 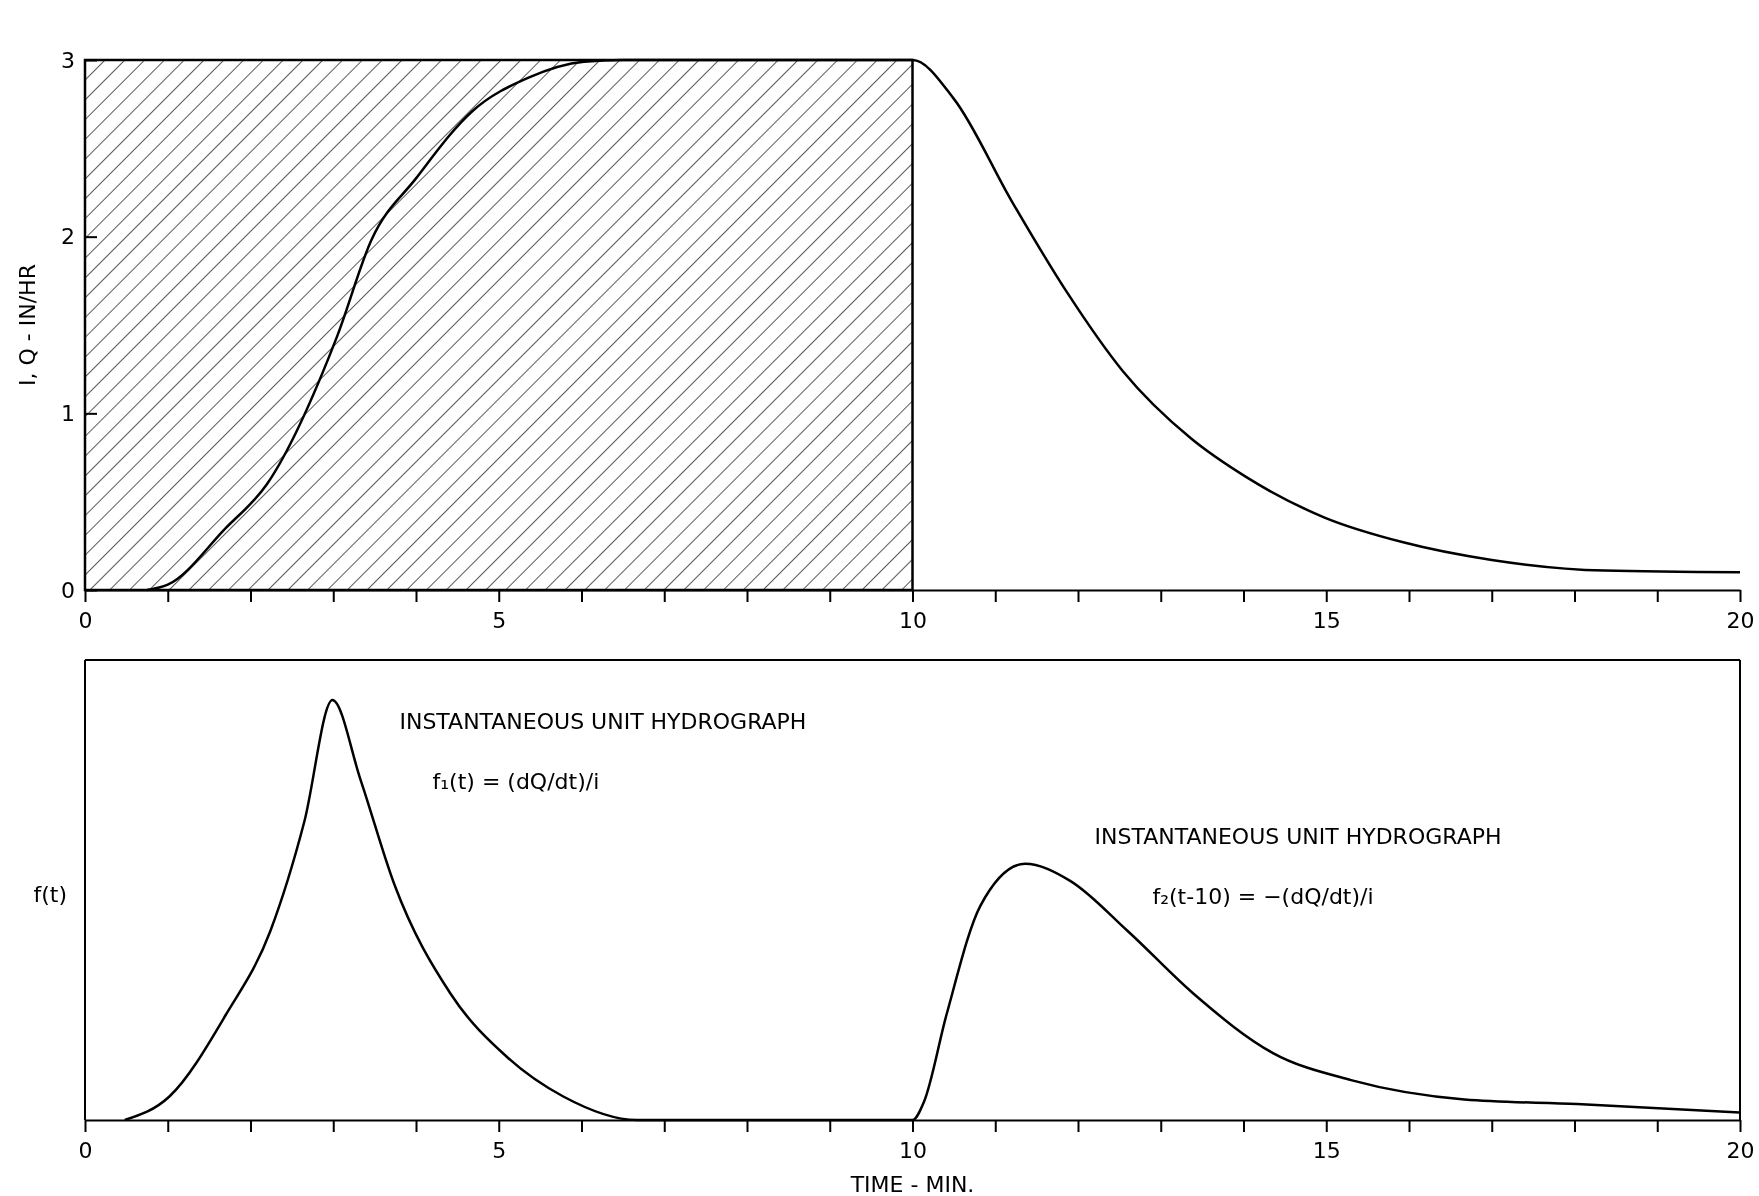 I want to click on y-tick-label: 2, so click(x=68, y=237).